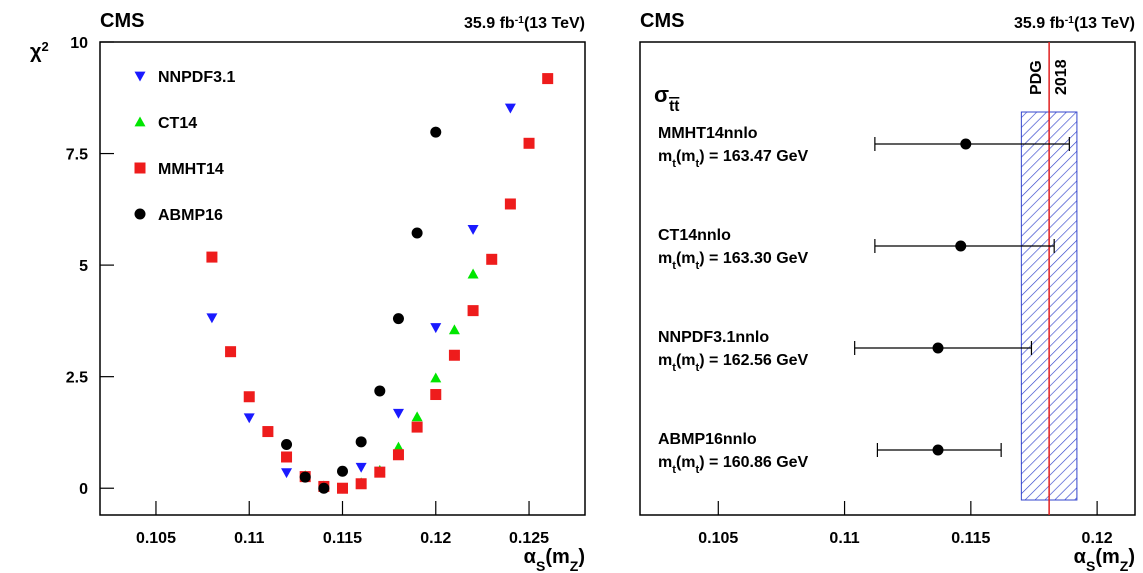 Image resolution: width=1143 pixels, height=573 pixels. I want to click on row-mass-label-part: 162.56 GeV, so click(766, 360).